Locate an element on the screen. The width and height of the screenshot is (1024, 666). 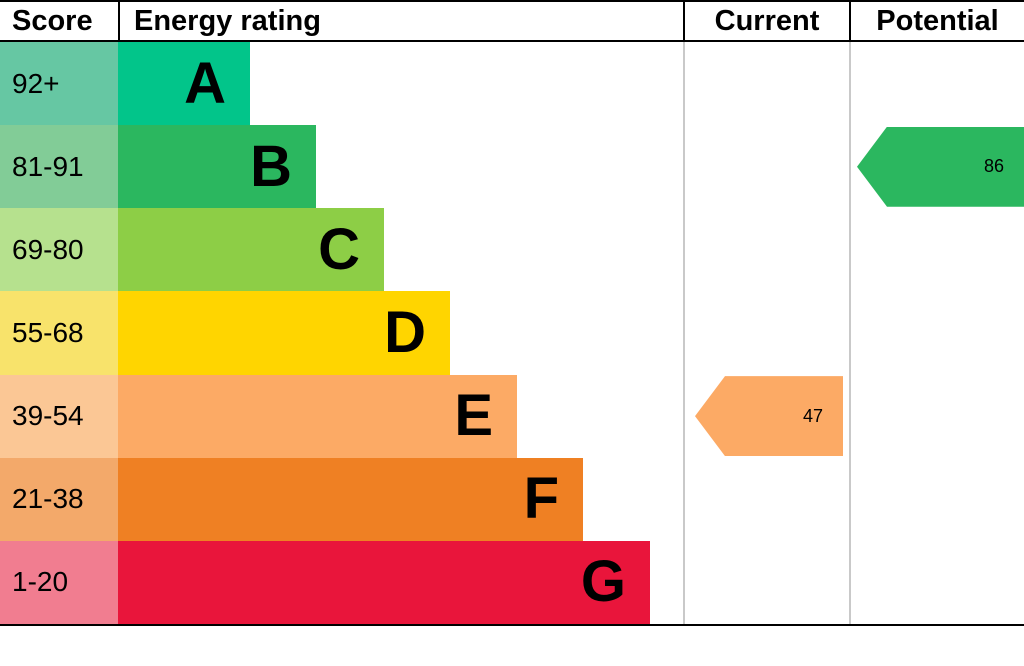
header-row: Score Energy rating Current Potential is located at coordinates (512, 21).